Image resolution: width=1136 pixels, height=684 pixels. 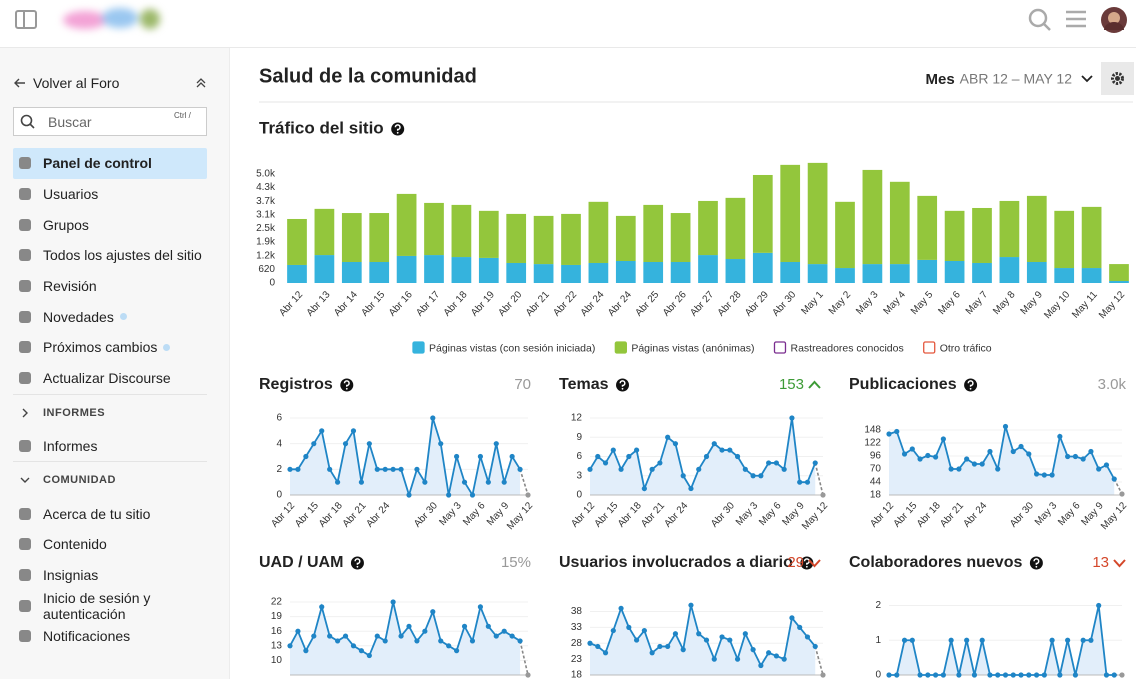 What do you see at coordinates (110, 224) in the screenshot?
I see `nav-item: Grupos` at bounding box center [110, 224].